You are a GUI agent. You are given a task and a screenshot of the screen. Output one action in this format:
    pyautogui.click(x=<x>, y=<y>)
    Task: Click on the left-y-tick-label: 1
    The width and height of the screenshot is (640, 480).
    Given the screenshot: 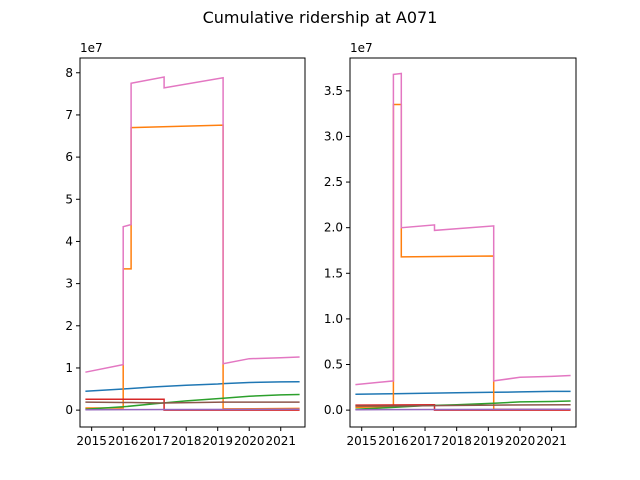 What is the action you would take?
    pyautogui.click(x=69, y=368)
    